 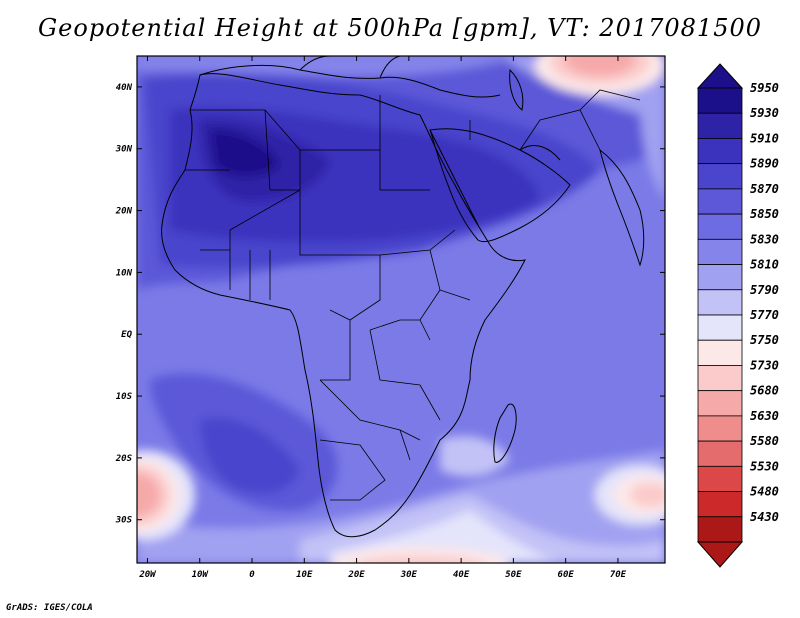 What do you see at coordinates (764, 365) in the screenshot?
I see `colorbar-label: 5730` at bounding box center [764, 365].